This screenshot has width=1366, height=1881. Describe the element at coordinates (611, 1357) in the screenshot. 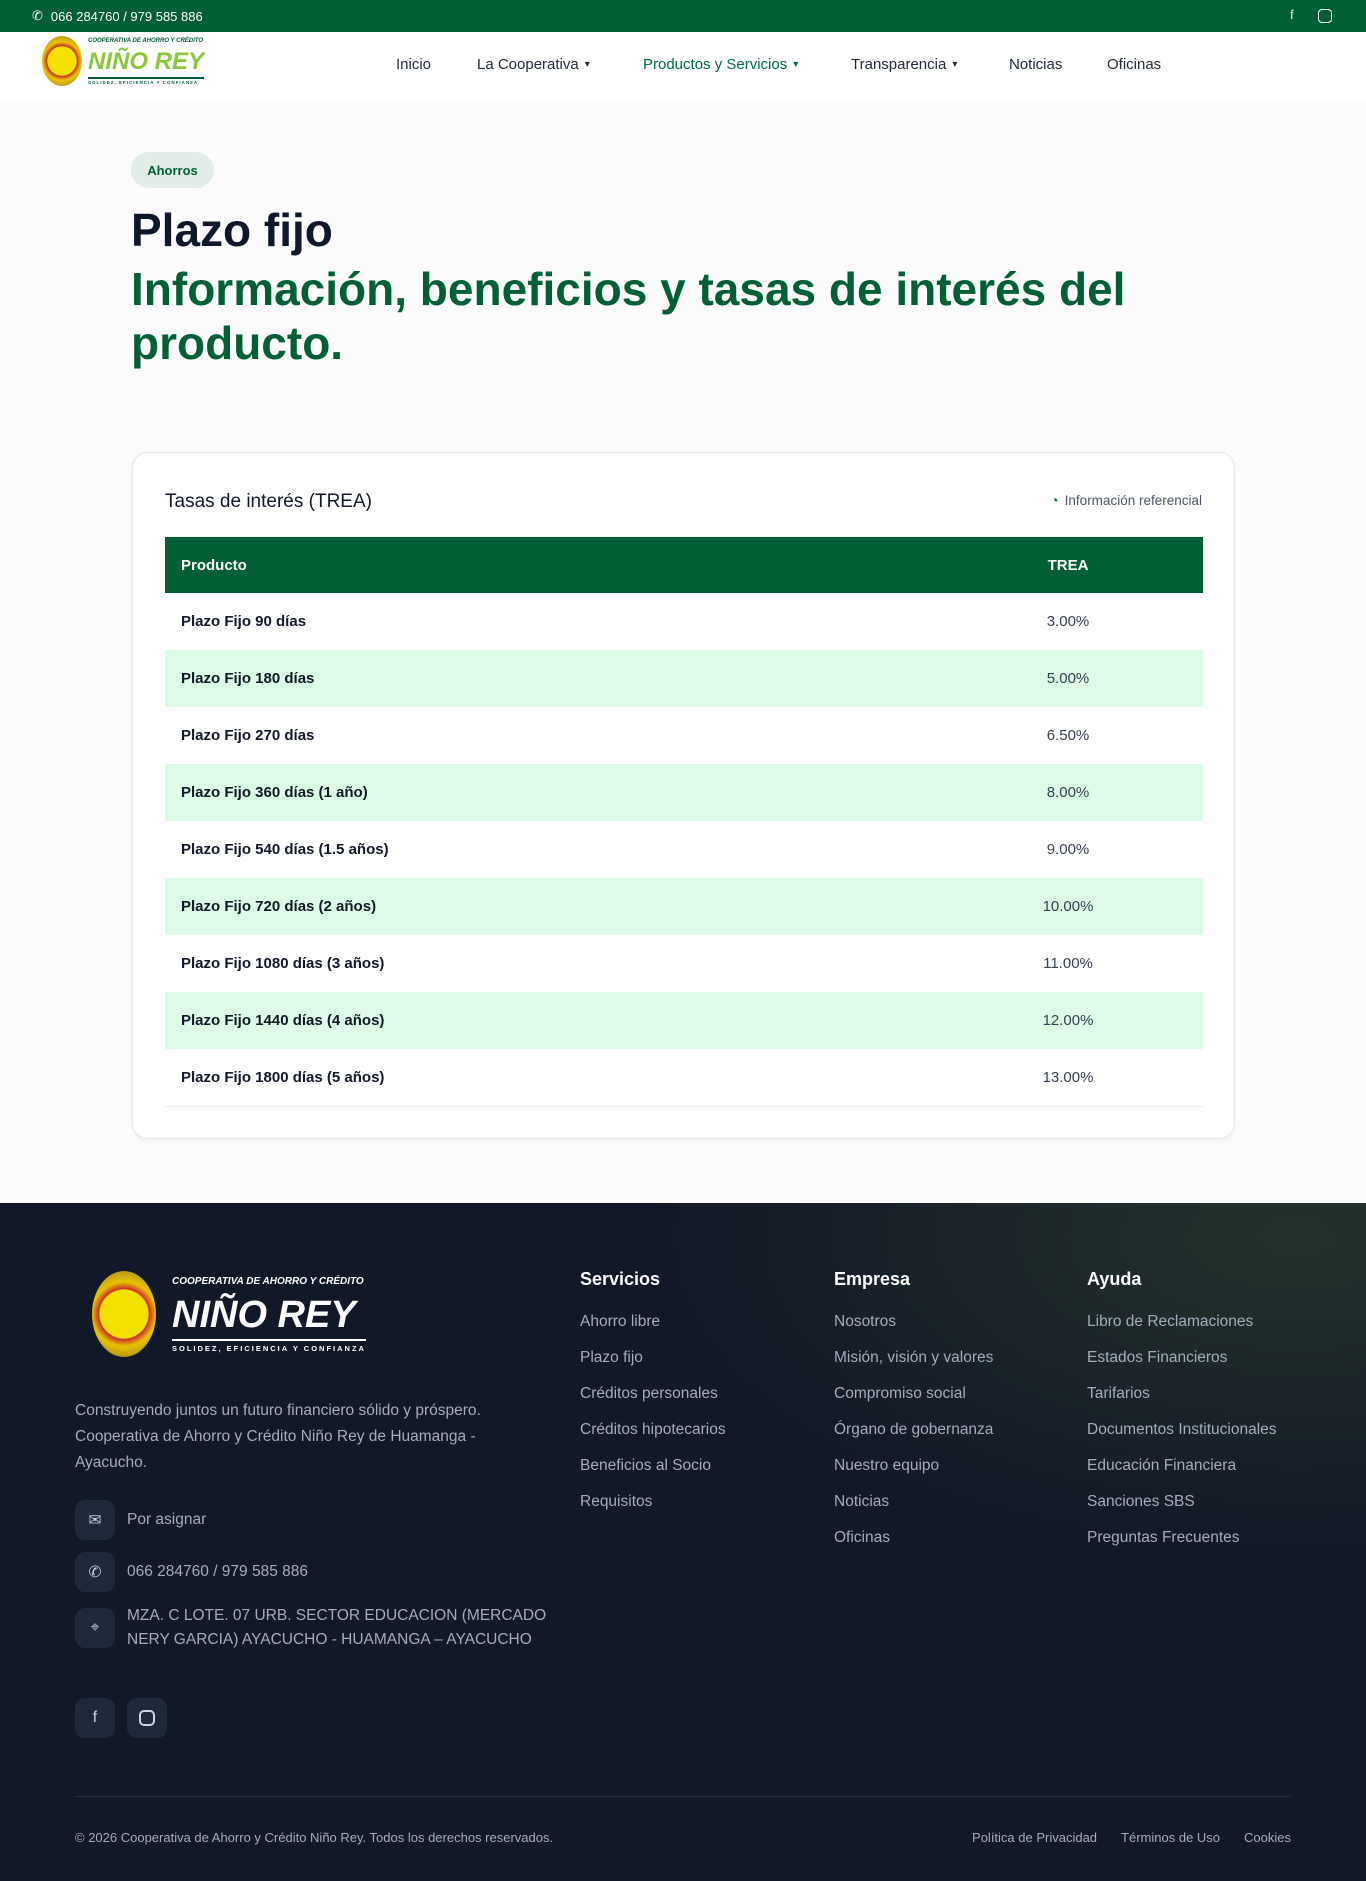

I see `footer-link: Plazo fijo` at that location.